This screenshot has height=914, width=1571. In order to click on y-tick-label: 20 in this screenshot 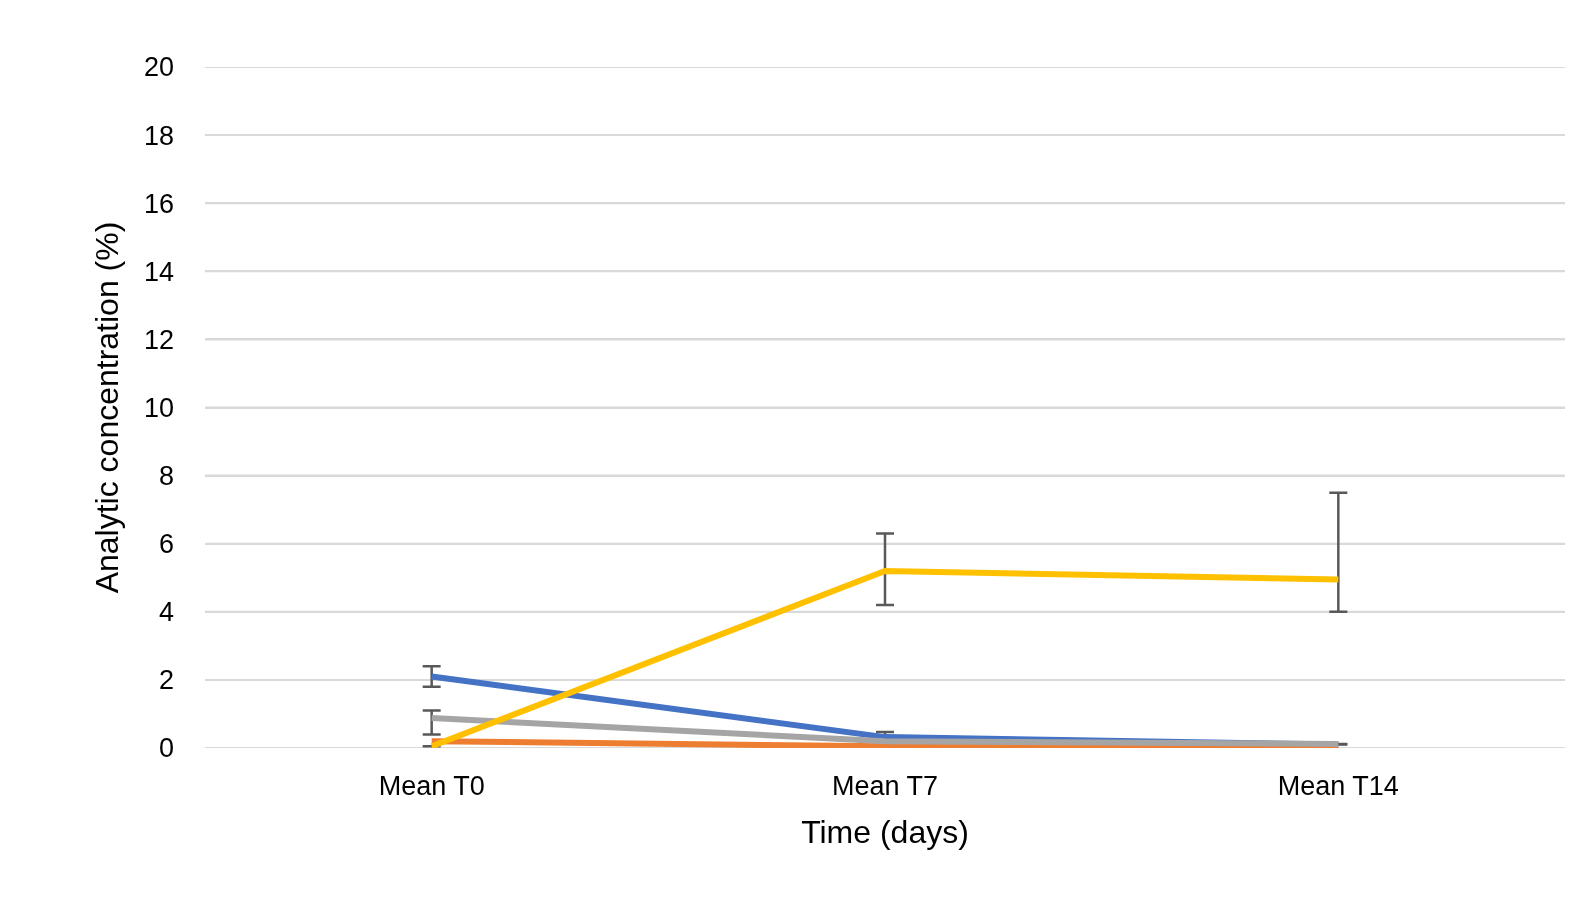, I will do `click(158, 67)`.